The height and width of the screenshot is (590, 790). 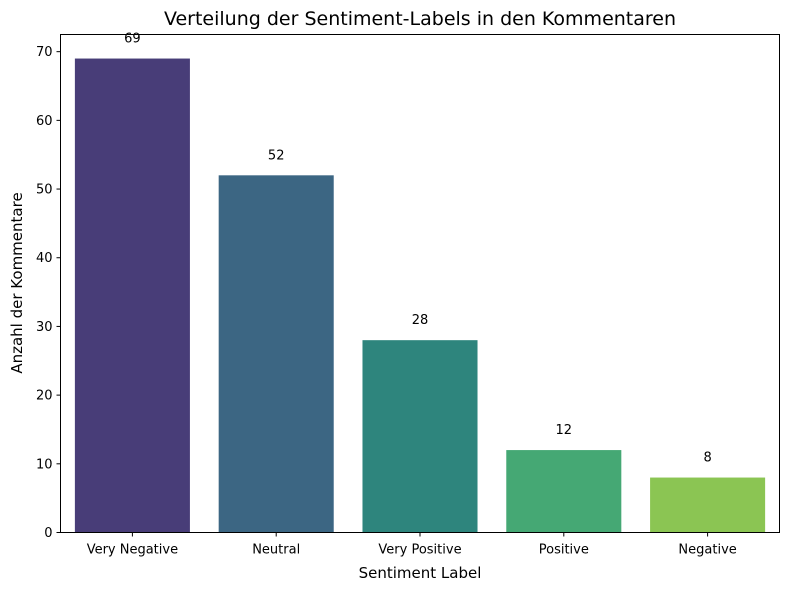 What do you see at coordinates (708, 505) in the screenshot?
I see `bar-negative` at bounding box center [708, 505].